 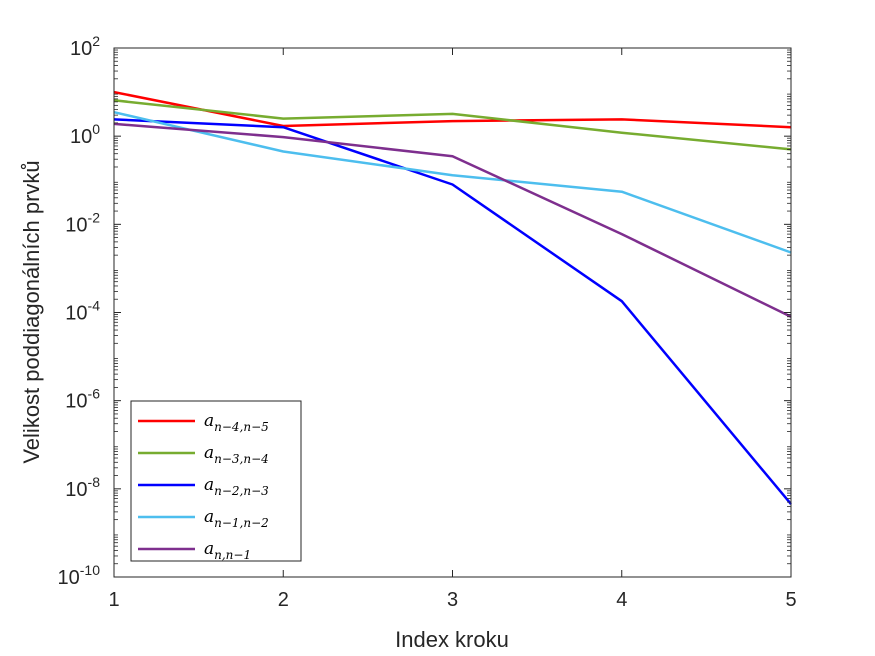 I want to click on x-tick-label: 3, so click(x=452, y=600).